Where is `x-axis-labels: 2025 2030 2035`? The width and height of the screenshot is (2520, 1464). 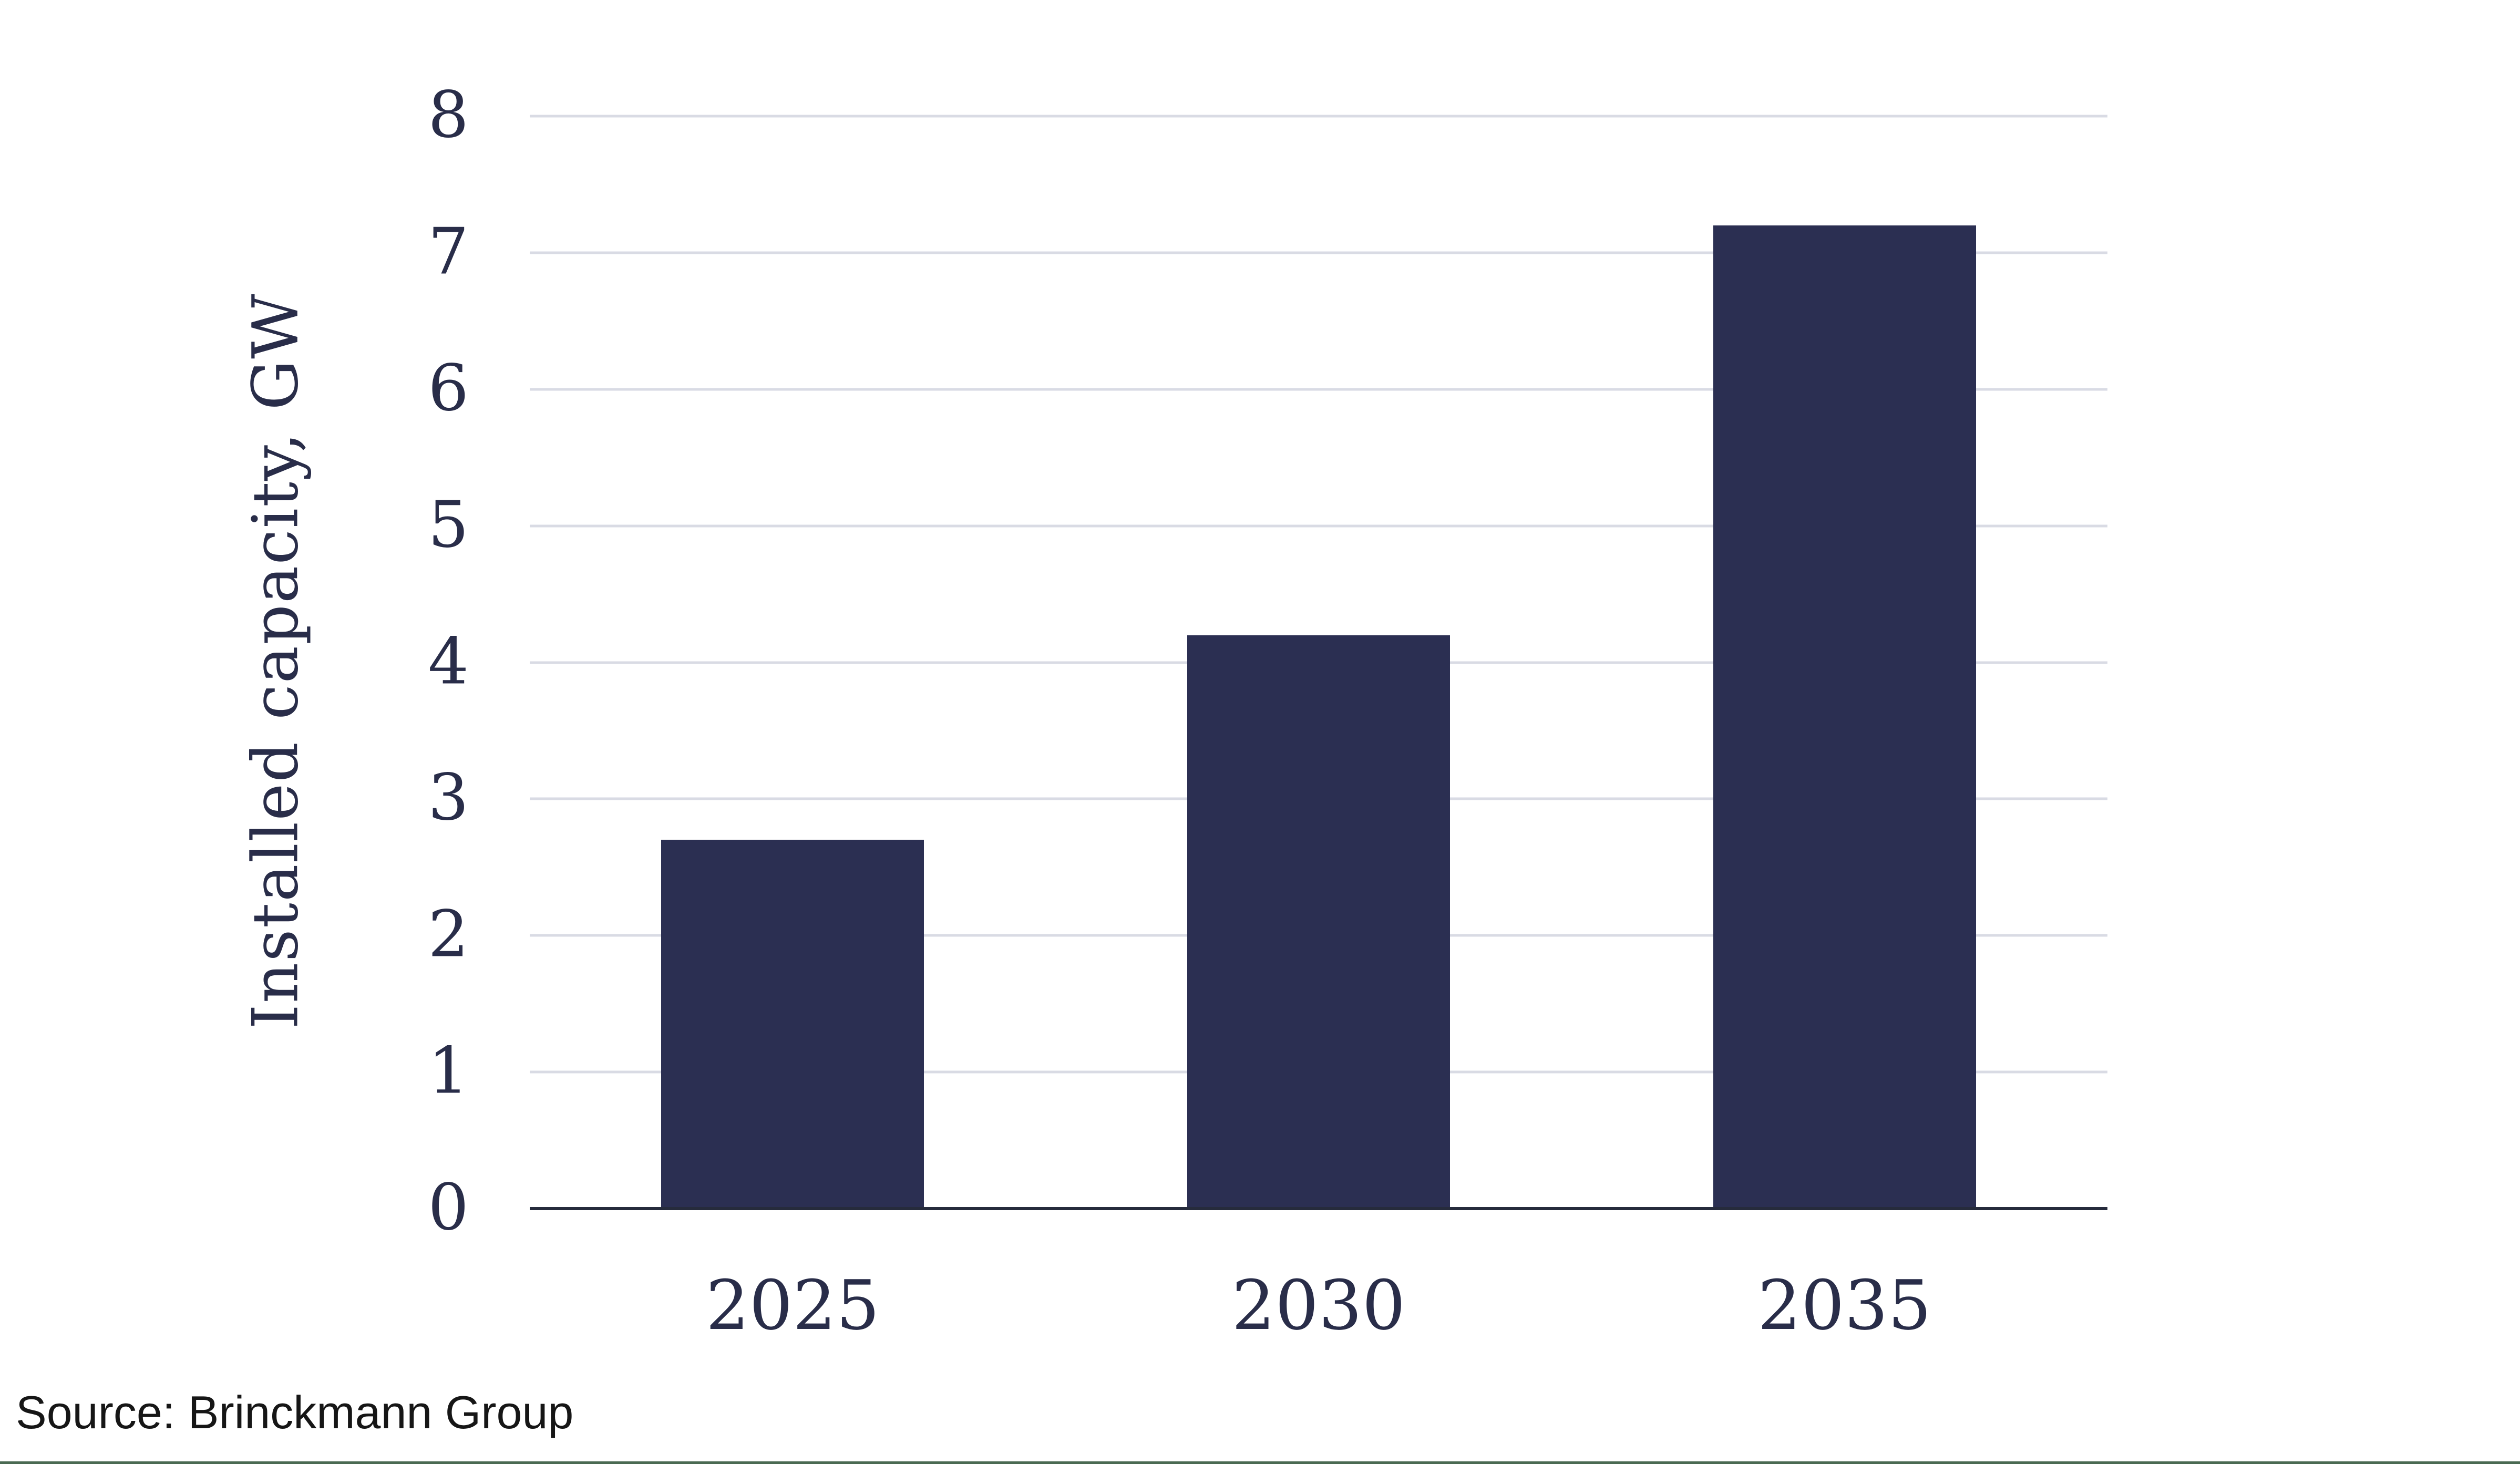 x-axis-labels: 2025 2030 2035 is located at coordinates (1318, 1308).